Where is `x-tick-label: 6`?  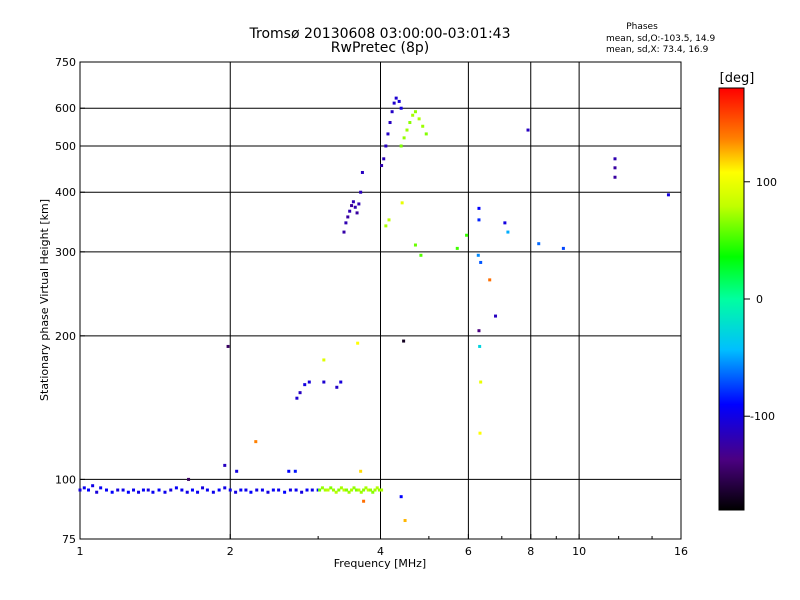 x-tick-label: 6 is located at coordinates (468, 551).